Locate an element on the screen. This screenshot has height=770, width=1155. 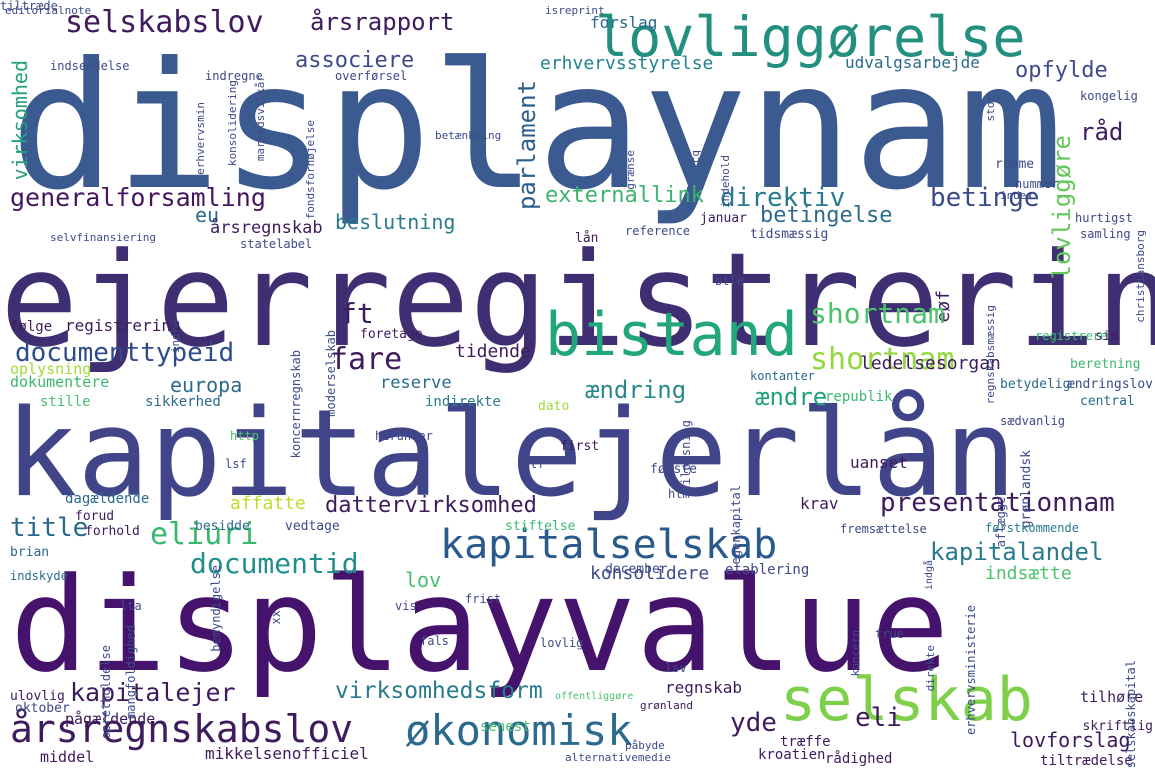
word-december-82: december is located at coordinates (636, 569).